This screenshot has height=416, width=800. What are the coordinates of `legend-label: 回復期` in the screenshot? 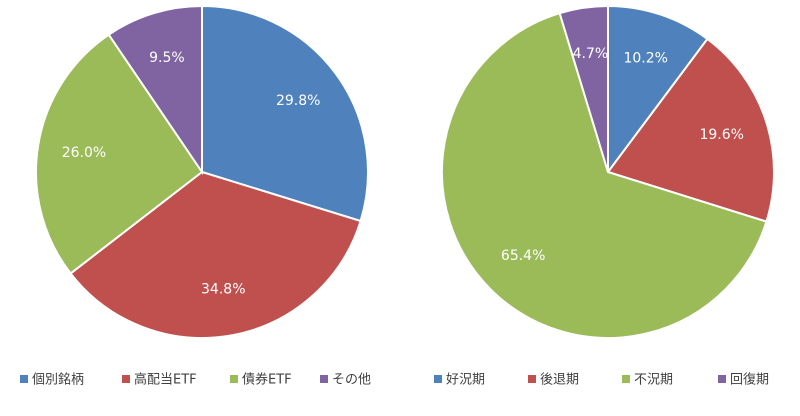 It's located at (749, 380).